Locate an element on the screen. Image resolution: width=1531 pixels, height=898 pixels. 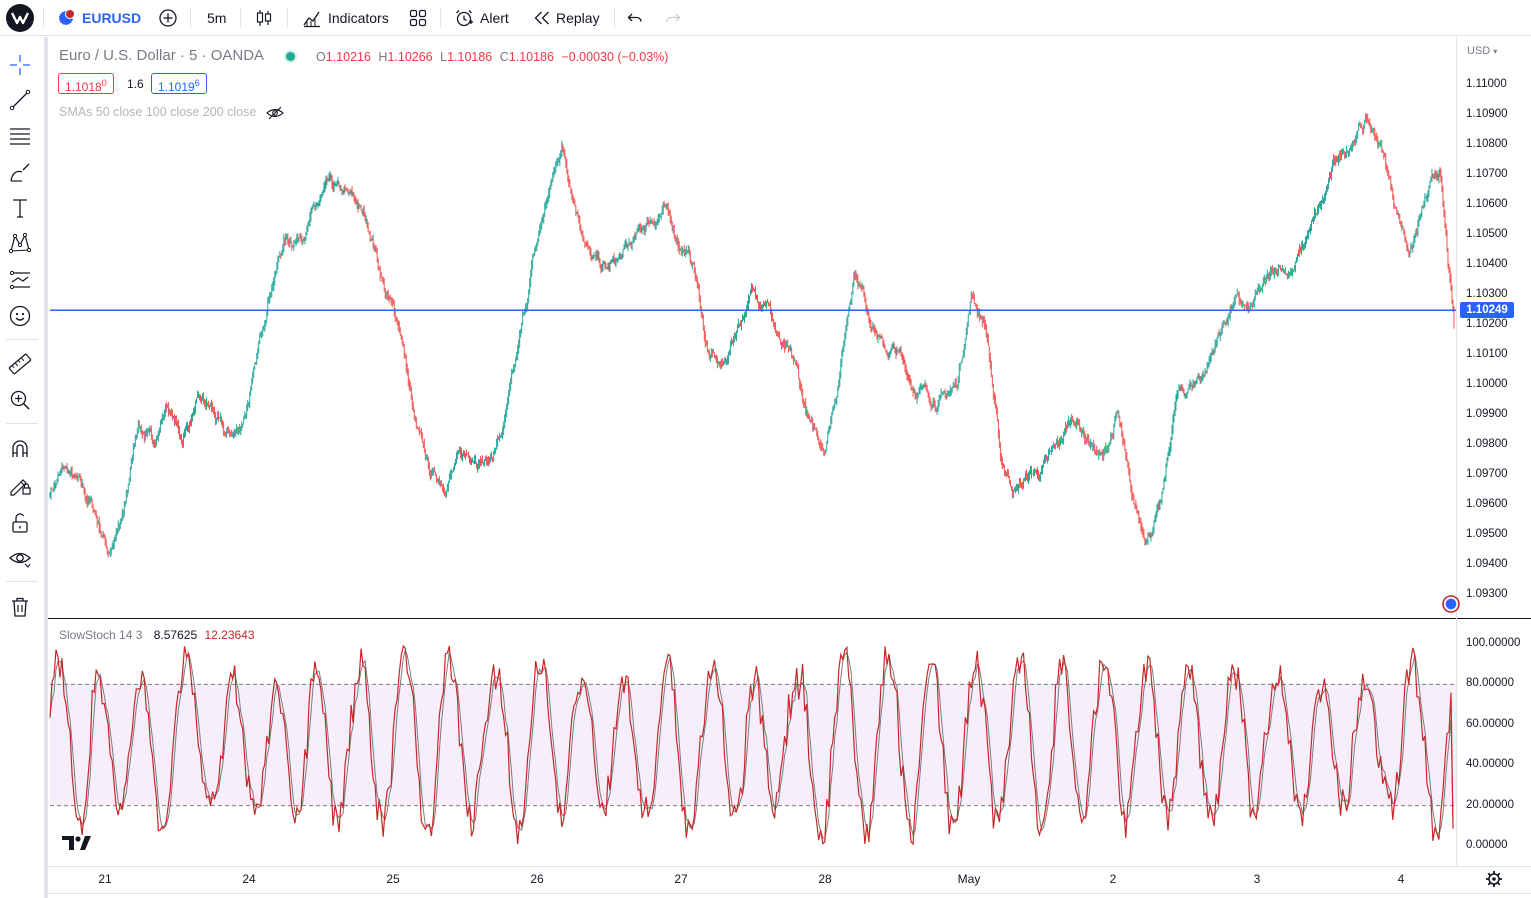
layout-grid-icon is located at coordinates (418, 18).